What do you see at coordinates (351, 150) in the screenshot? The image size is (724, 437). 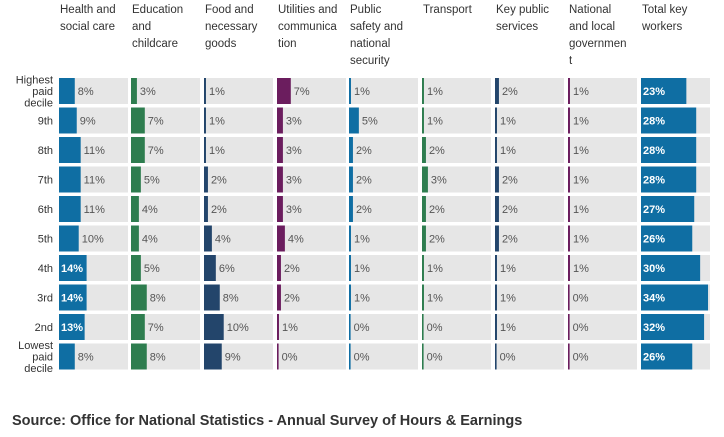 I see `bar-public-safety-and-national-security-8th` at bounding box center [351, 150].